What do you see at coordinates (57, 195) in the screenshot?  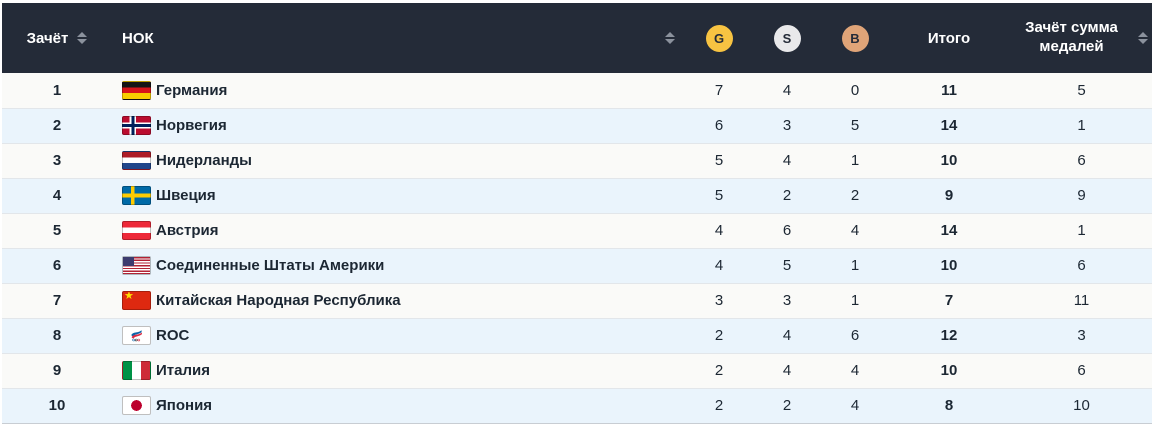 I see `rank-cell: 4` at bounding box center [57, 195].